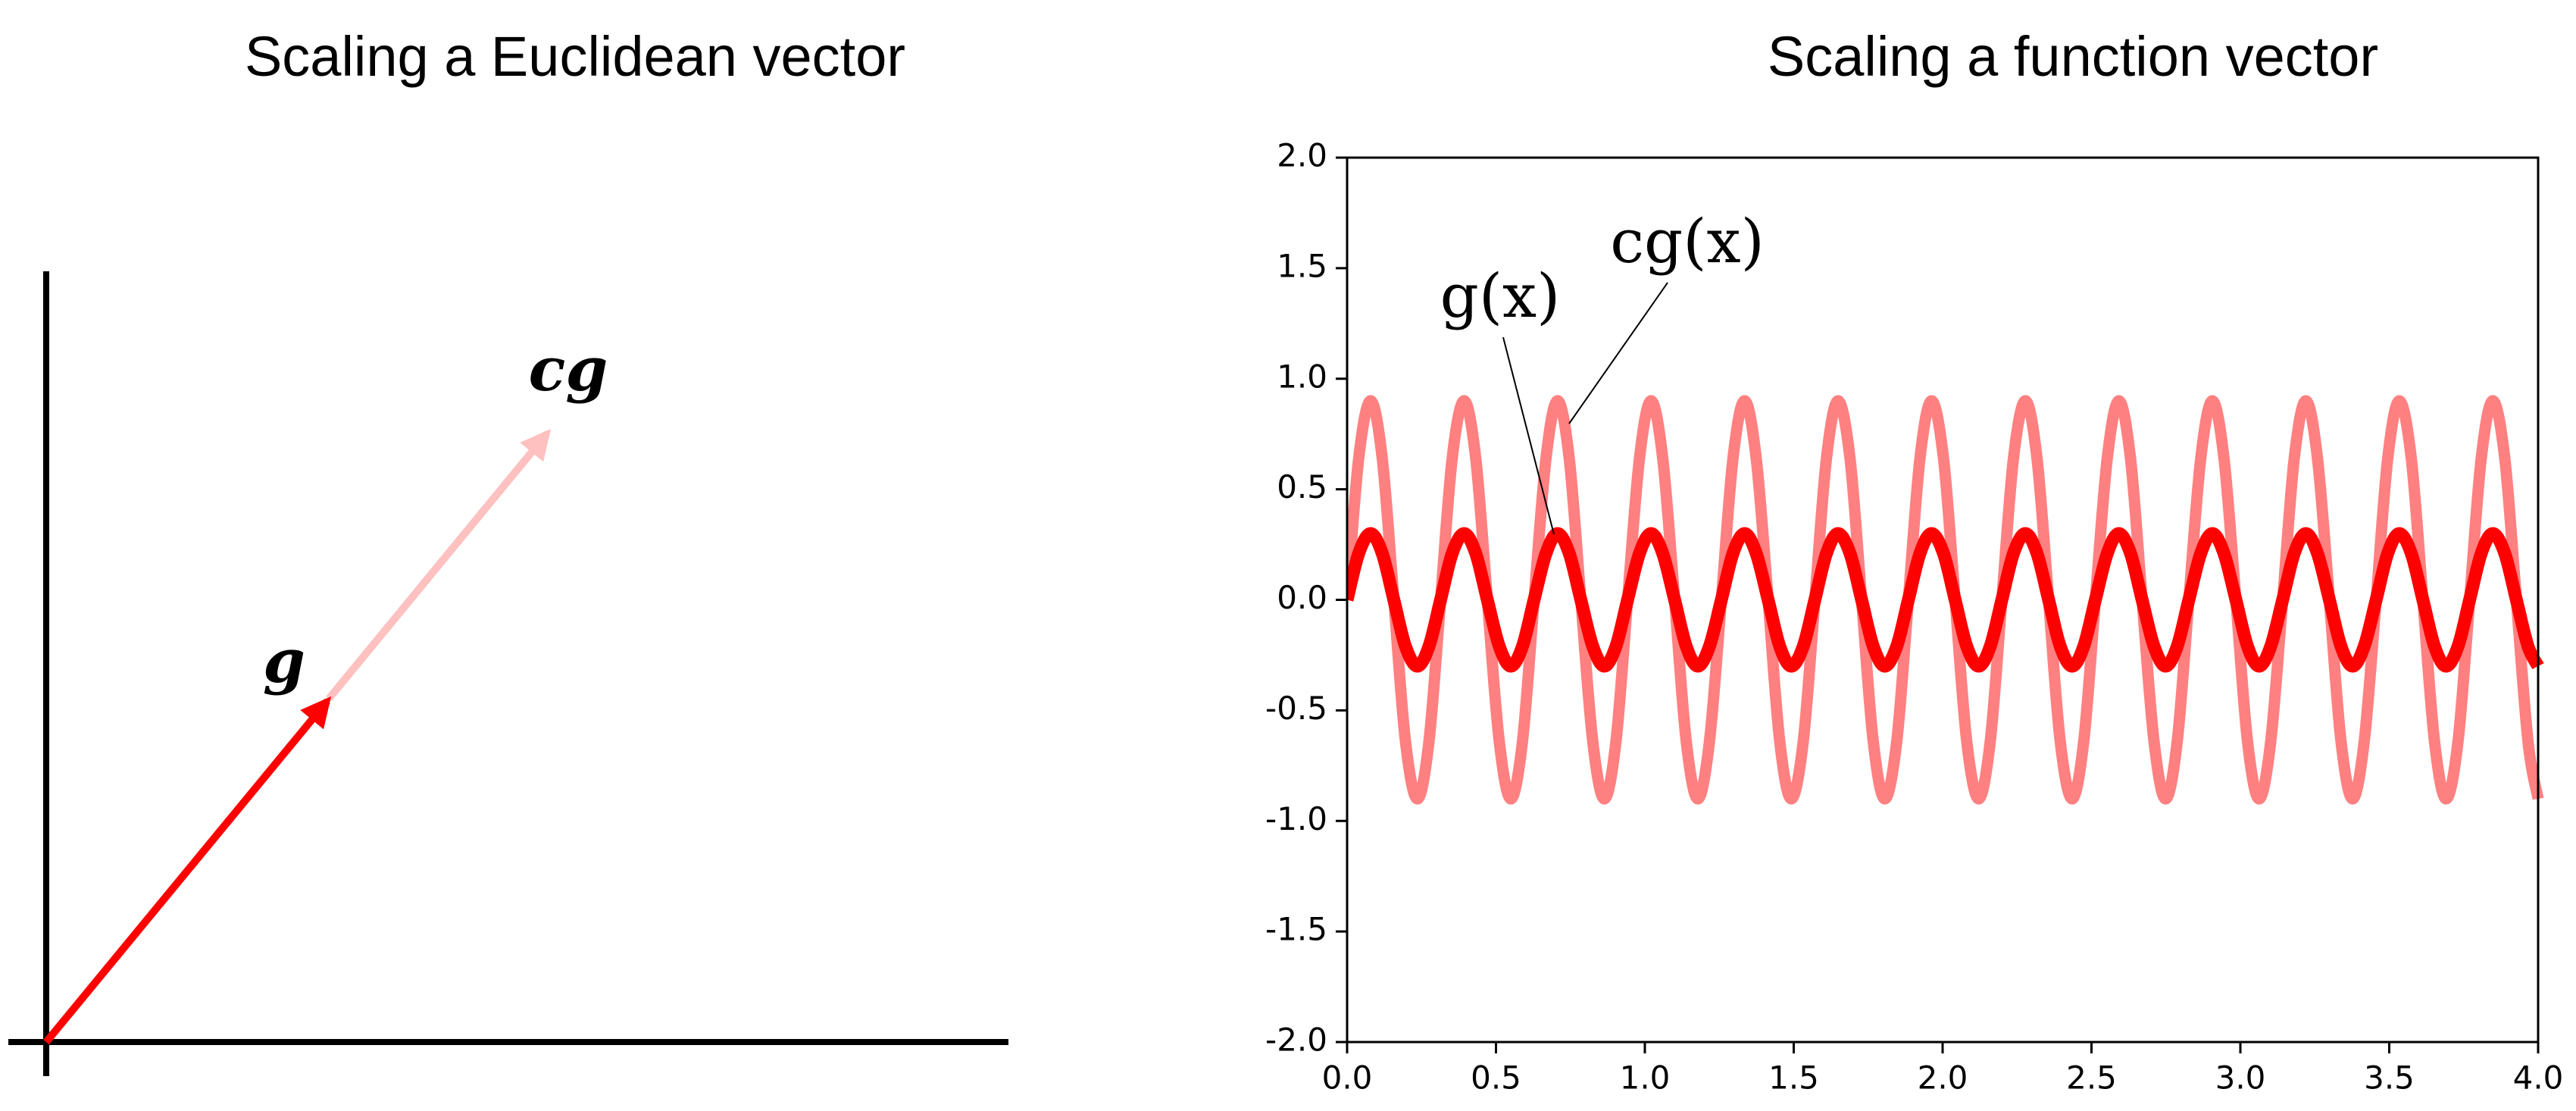 The image size is (2576, 1111). Describe the element at coordinates (1348, 1078) in the screenshot. I see `x-tick-label: 0.0` at that location.